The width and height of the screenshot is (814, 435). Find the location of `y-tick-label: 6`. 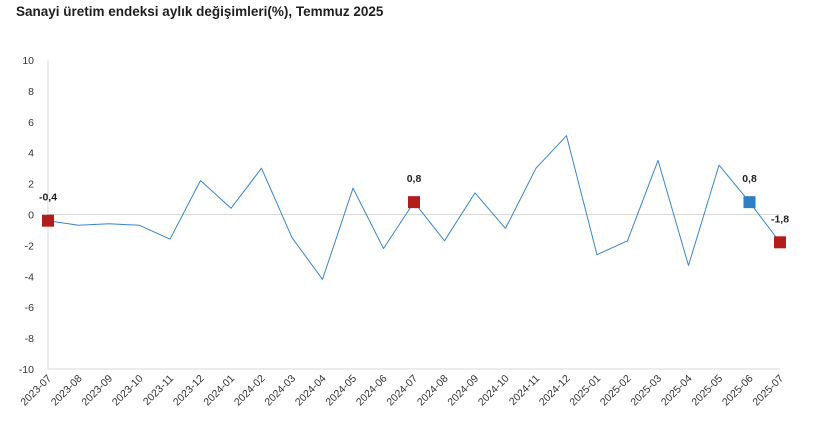

y-tick-label: 6 is located at coordinates (31, 123).